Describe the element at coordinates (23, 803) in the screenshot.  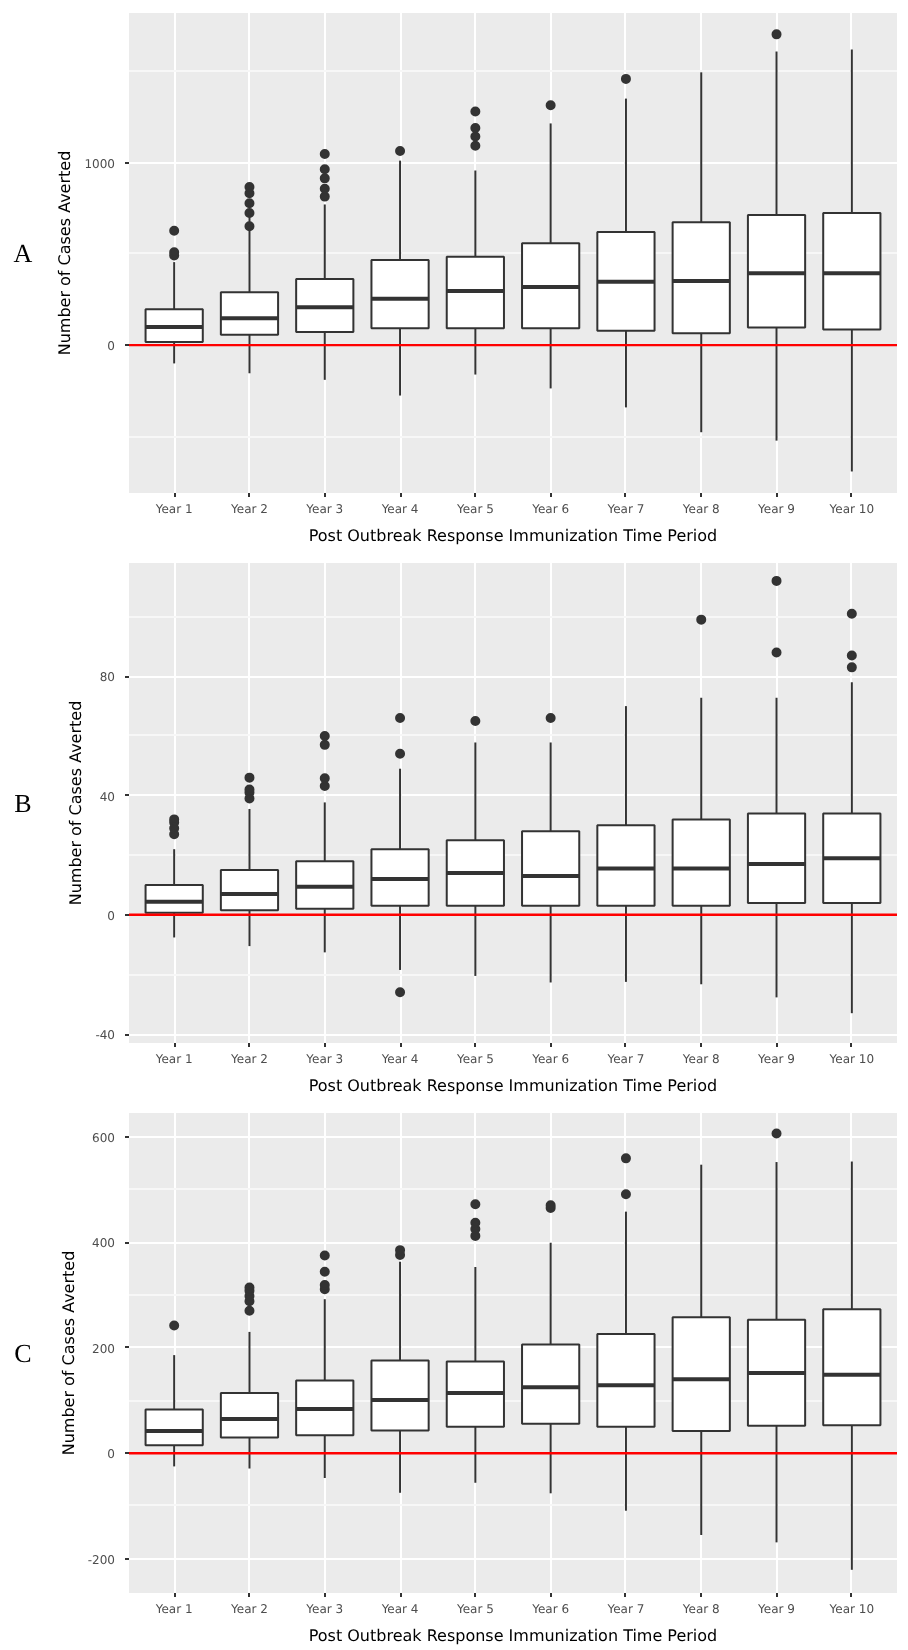
I see `text: B` at that location.